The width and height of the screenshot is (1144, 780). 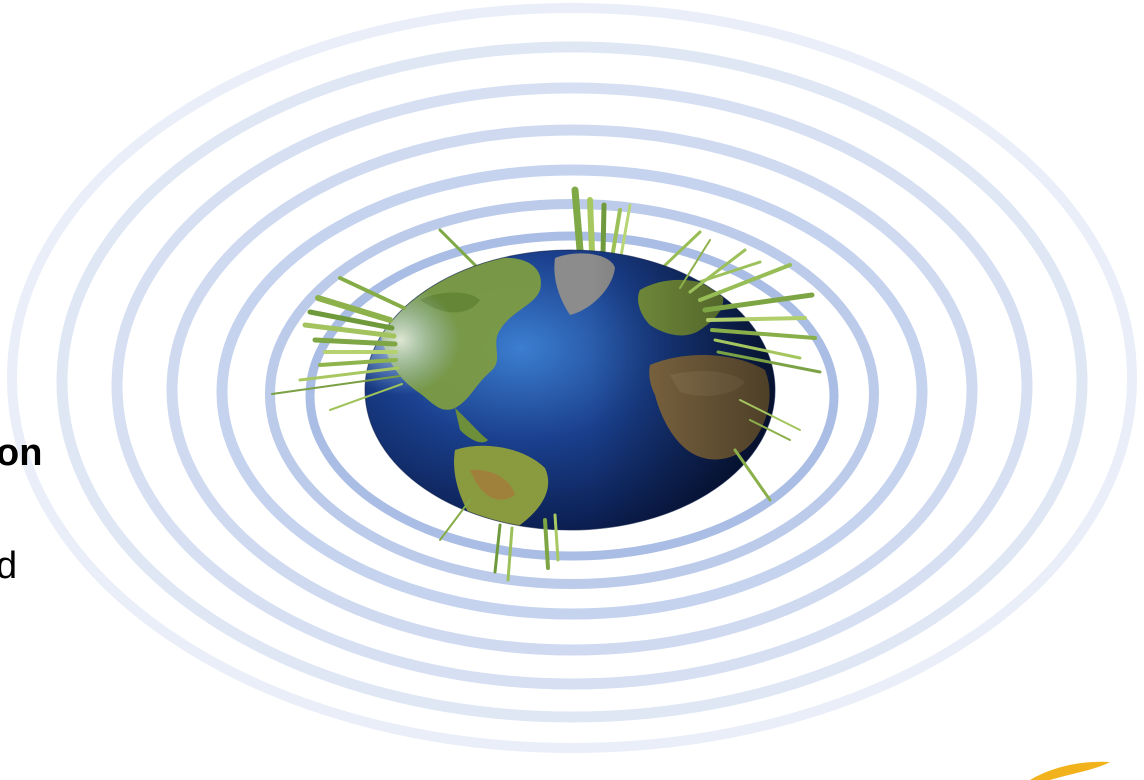 I want to click on logo-swoosh-icon, so click(x=1070, y=770).